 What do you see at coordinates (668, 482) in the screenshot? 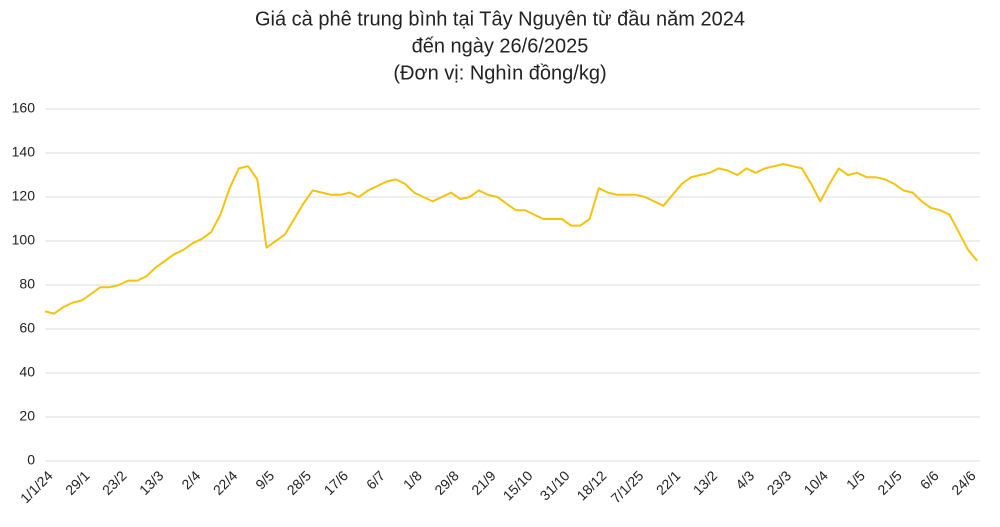
I see `x-tick-label: 22/1` at bounding box center [668, 482].